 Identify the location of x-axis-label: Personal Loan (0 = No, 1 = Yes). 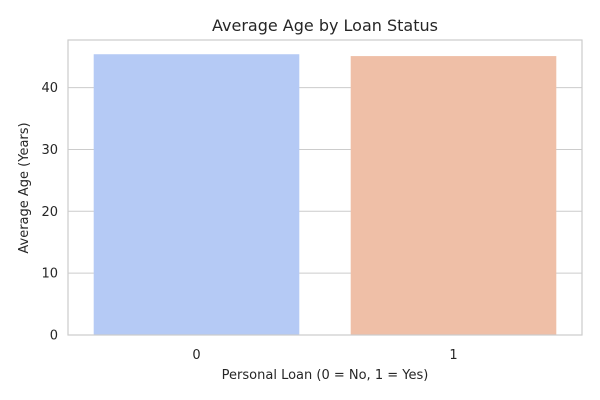
(325, 375).